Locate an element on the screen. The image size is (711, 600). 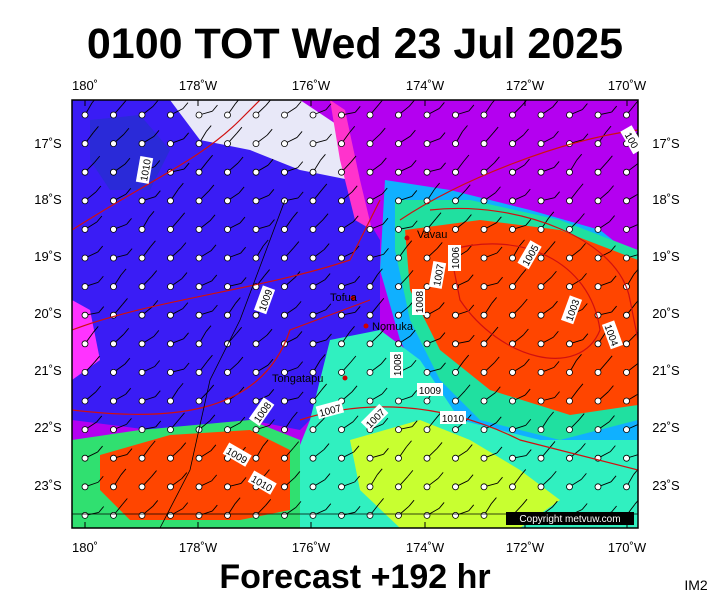
image-label: IM2 is located at coordinates (696, 585).